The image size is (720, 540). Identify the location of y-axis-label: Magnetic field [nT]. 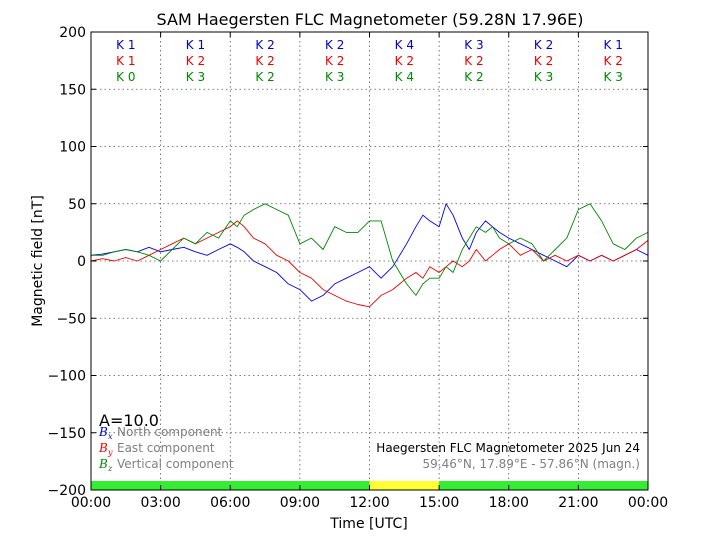
(38, 261).